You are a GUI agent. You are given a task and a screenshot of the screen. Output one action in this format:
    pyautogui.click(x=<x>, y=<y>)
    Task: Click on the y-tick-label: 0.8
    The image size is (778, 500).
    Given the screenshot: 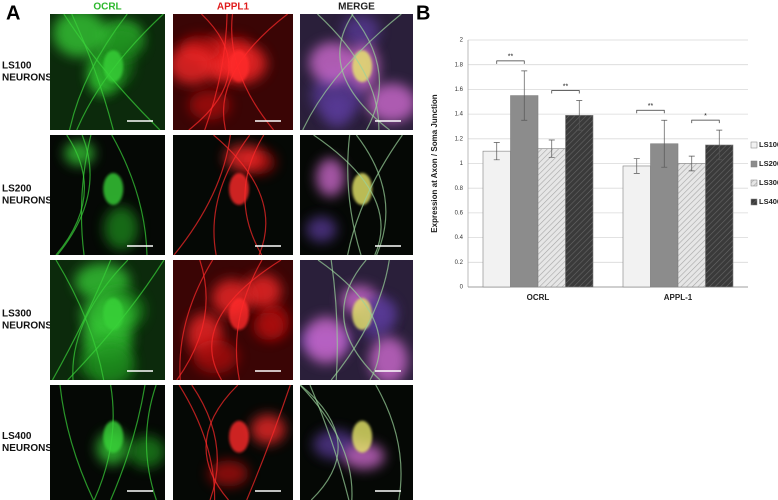 What is the action you would take?
    pyautogui.click(x=459, y=189)
    